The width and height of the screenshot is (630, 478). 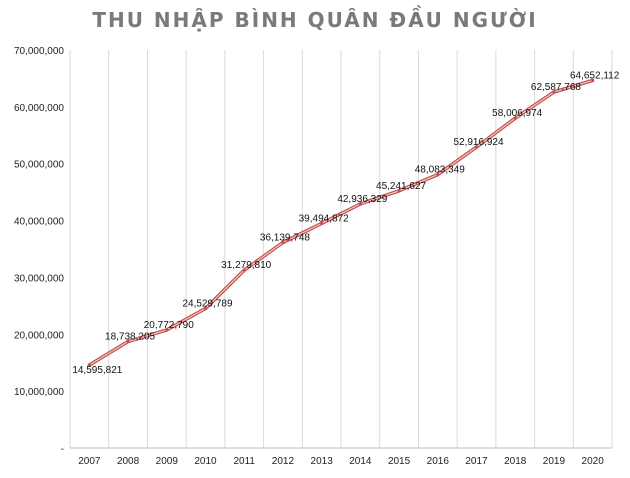 What do you see at coordinates (324, 218) in the screenshot?
I see `data-label: 39,494,872` at bounding box center [324, 218].